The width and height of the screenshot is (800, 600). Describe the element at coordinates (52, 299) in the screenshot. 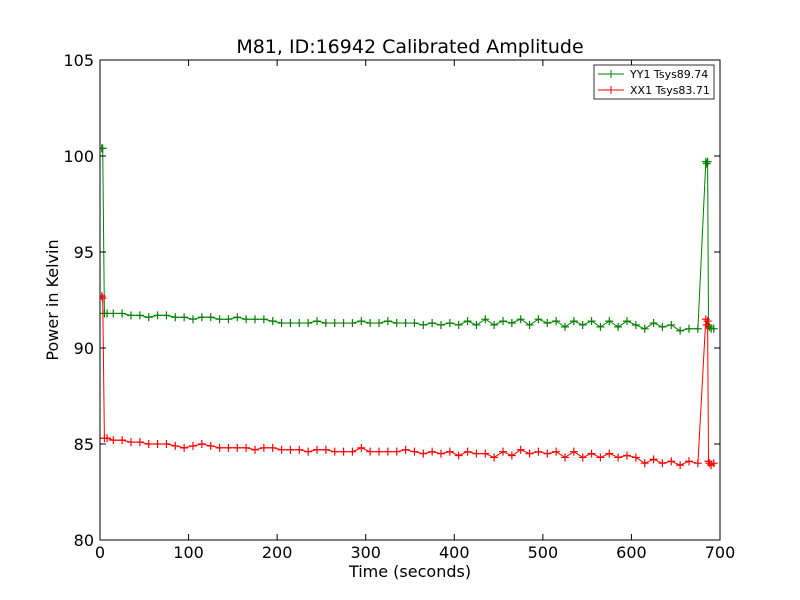

I see `y-axis-label: Power in Kelvin` at that location.